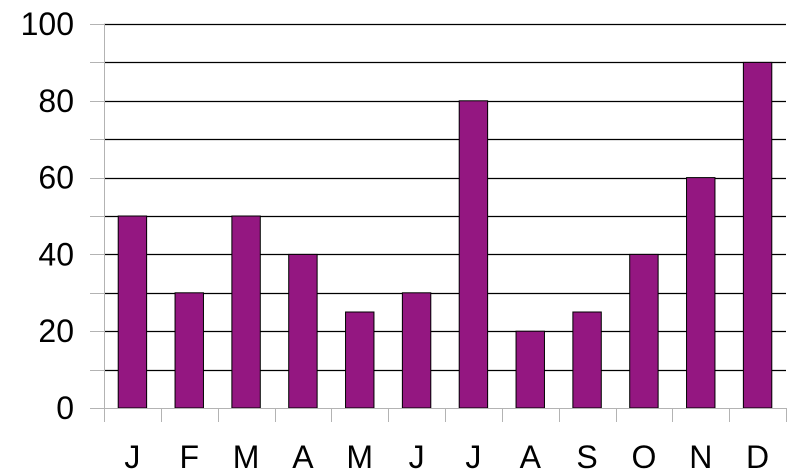  Describe the element at coordinates (56, 101) in the screenshot. I see `y-tick-label: 80` at that location.